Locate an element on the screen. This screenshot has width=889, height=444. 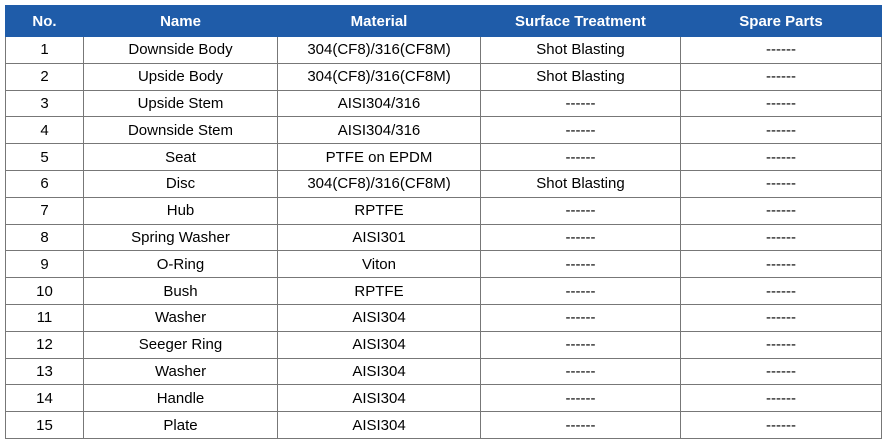
table-cell: 15 is located at coordinates (44, 425).